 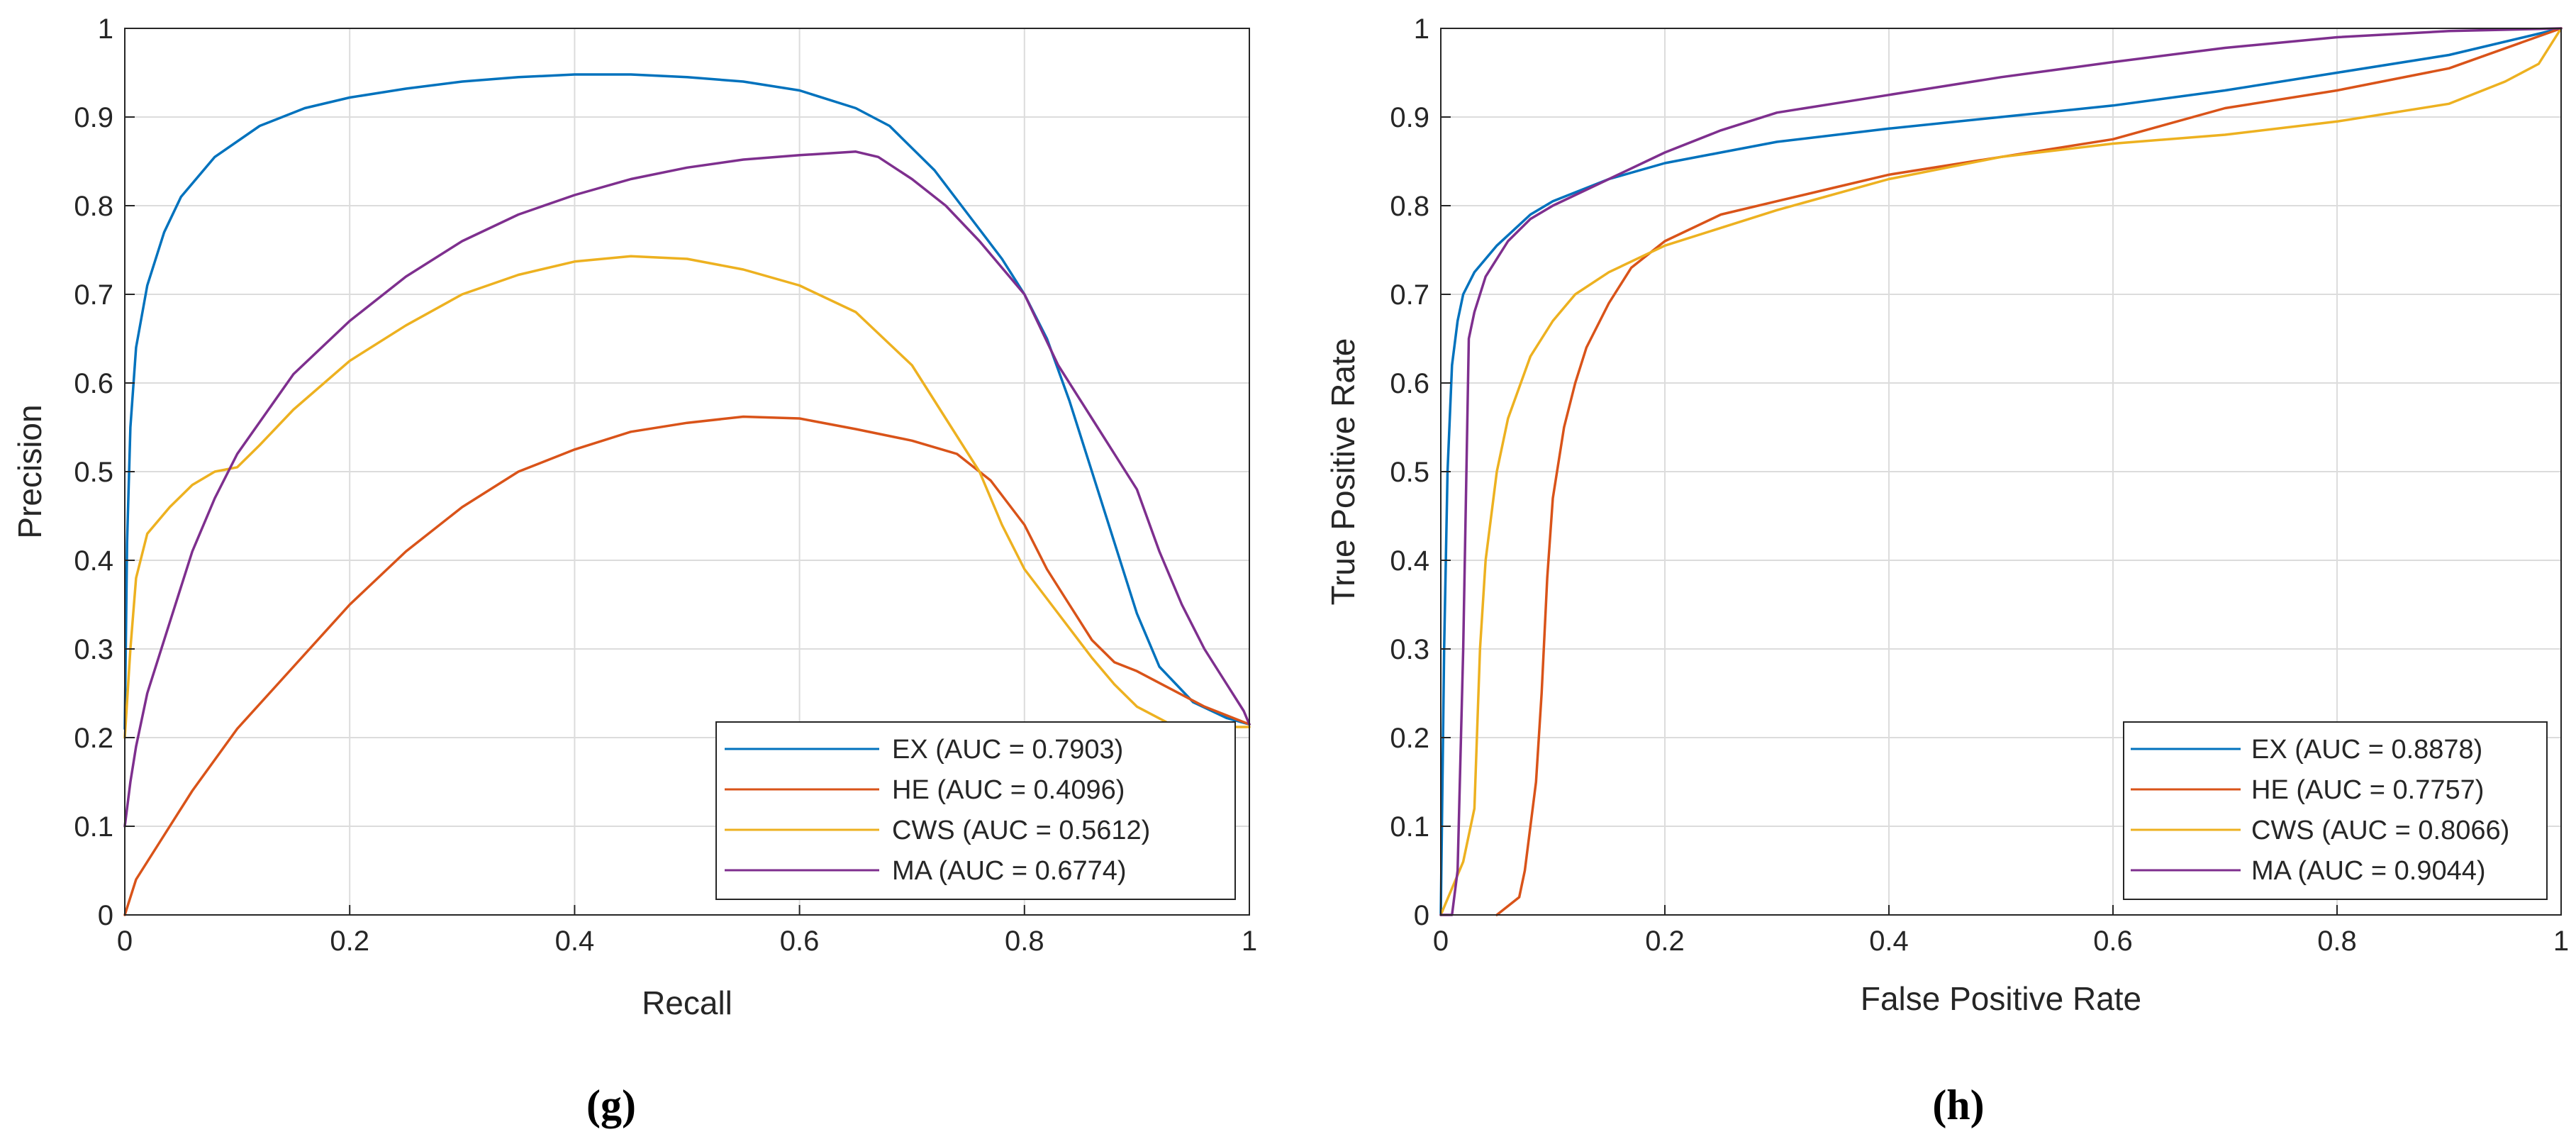 What do you see at coordinates (1008, 750) in the screenshot?
I see `legend-label-ex: EX (AUC = 0.7903)` at bounding box center [1008, 750].